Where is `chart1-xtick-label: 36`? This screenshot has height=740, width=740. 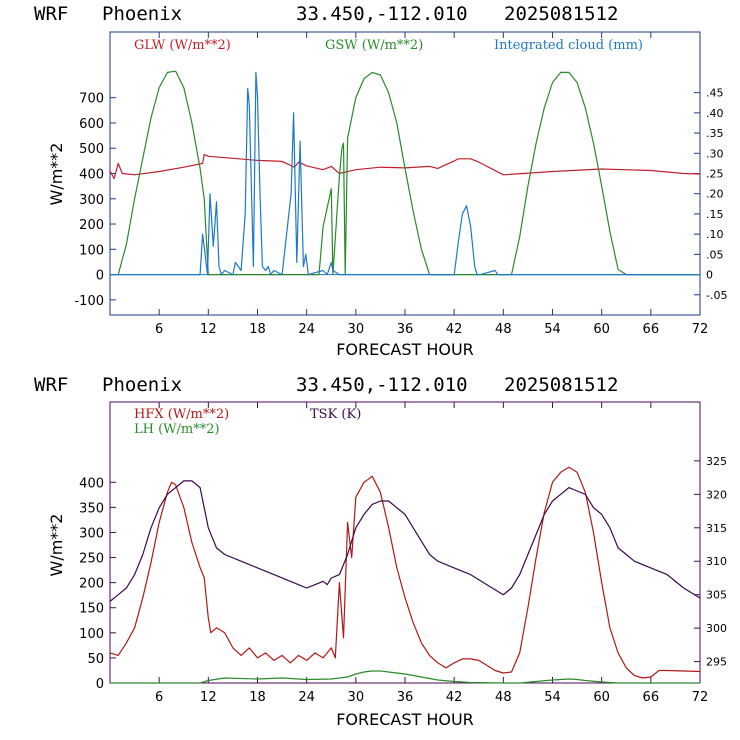
chart1-xtick-label: 36 is located at coordinates (405, 329).